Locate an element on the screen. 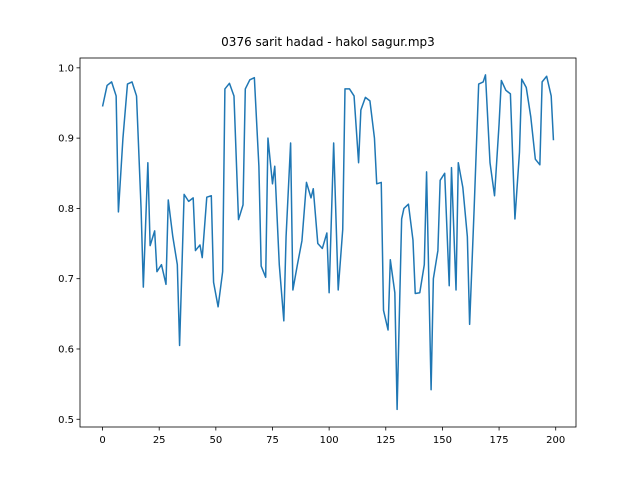 The image size is (640, 480). y-tick-label: 0.6 is located at coordinates (66, 349).